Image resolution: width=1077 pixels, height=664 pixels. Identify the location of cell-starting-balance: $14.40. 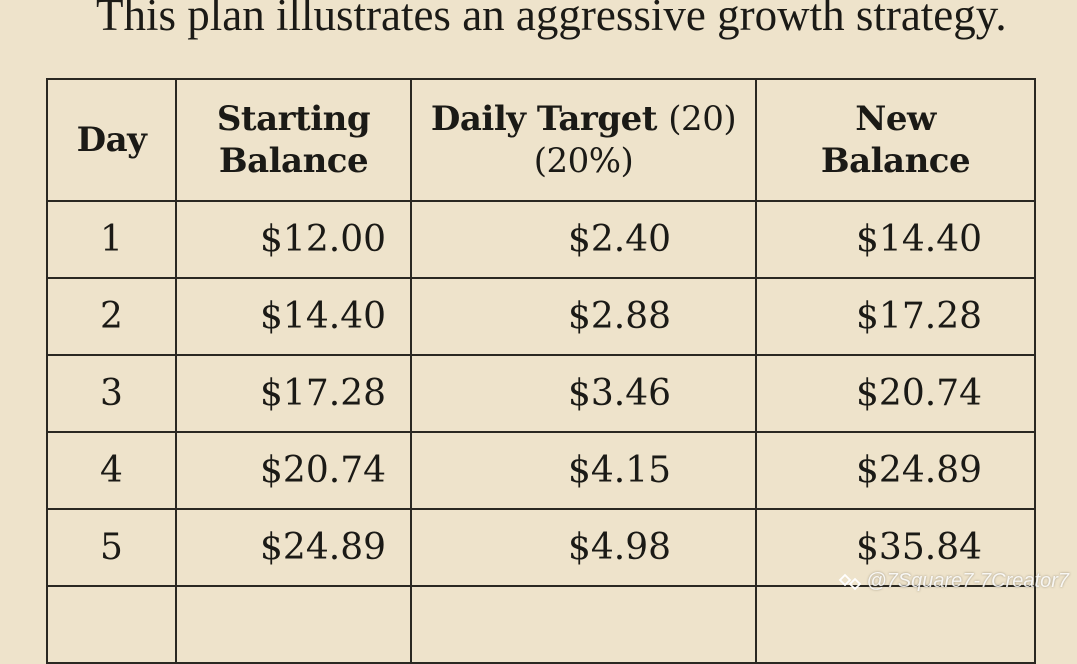
(293, 316).